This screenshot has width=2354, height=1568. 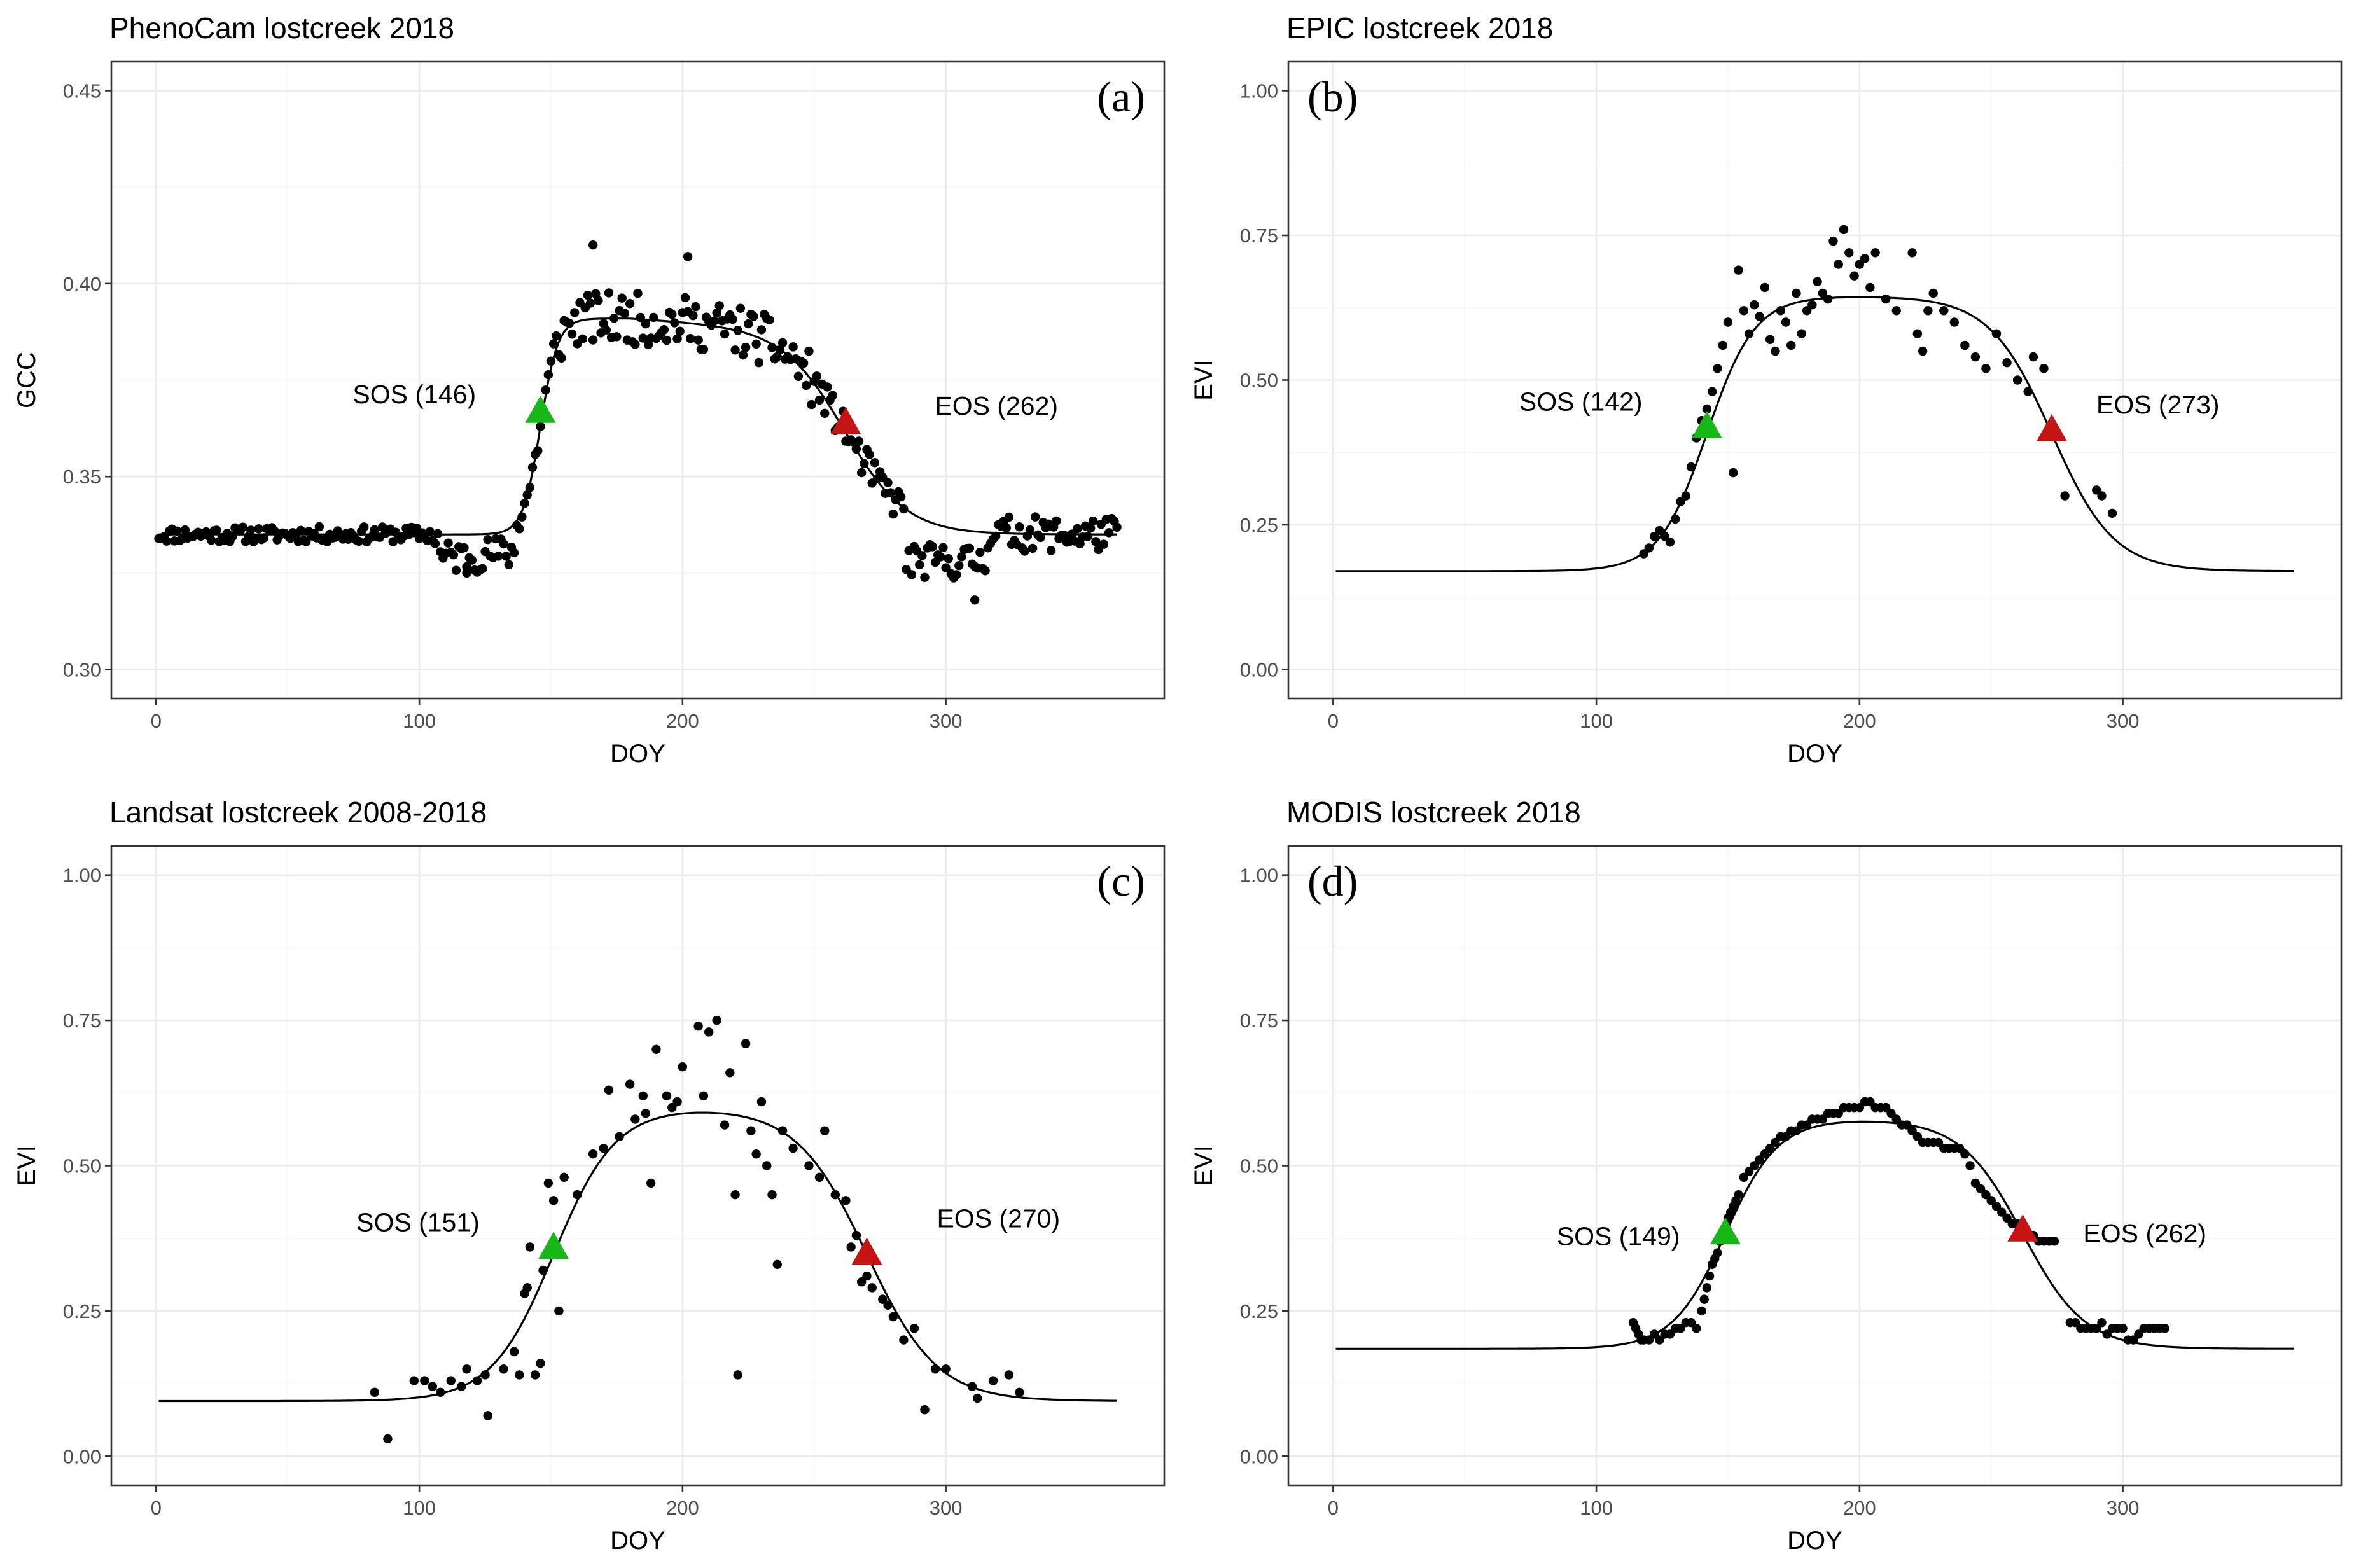 What do you see at coordinates (1204, 379) in the screenshot?
I see `y-axis-label: EVI` at bounding box center [1204, 379].